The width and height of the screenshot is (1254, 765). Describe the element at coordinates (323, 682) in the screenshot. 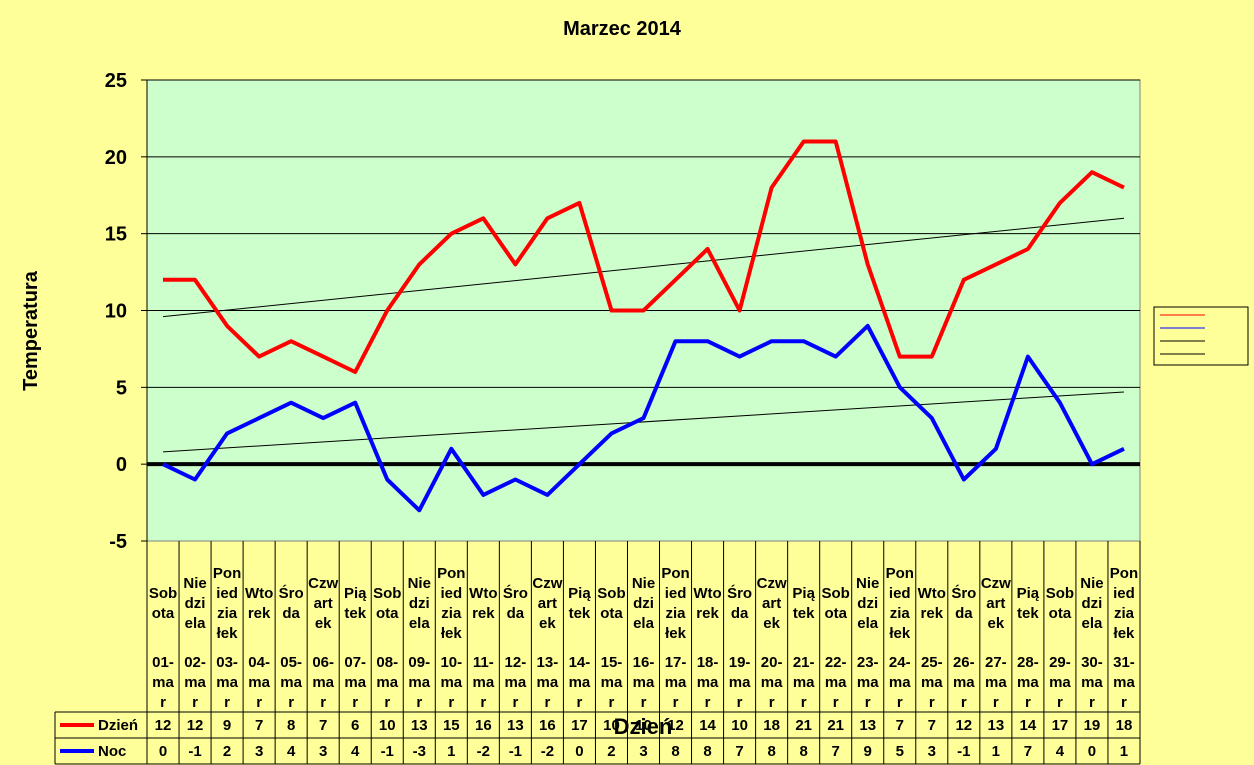

I see `category-date: 06-ma r` at that location.